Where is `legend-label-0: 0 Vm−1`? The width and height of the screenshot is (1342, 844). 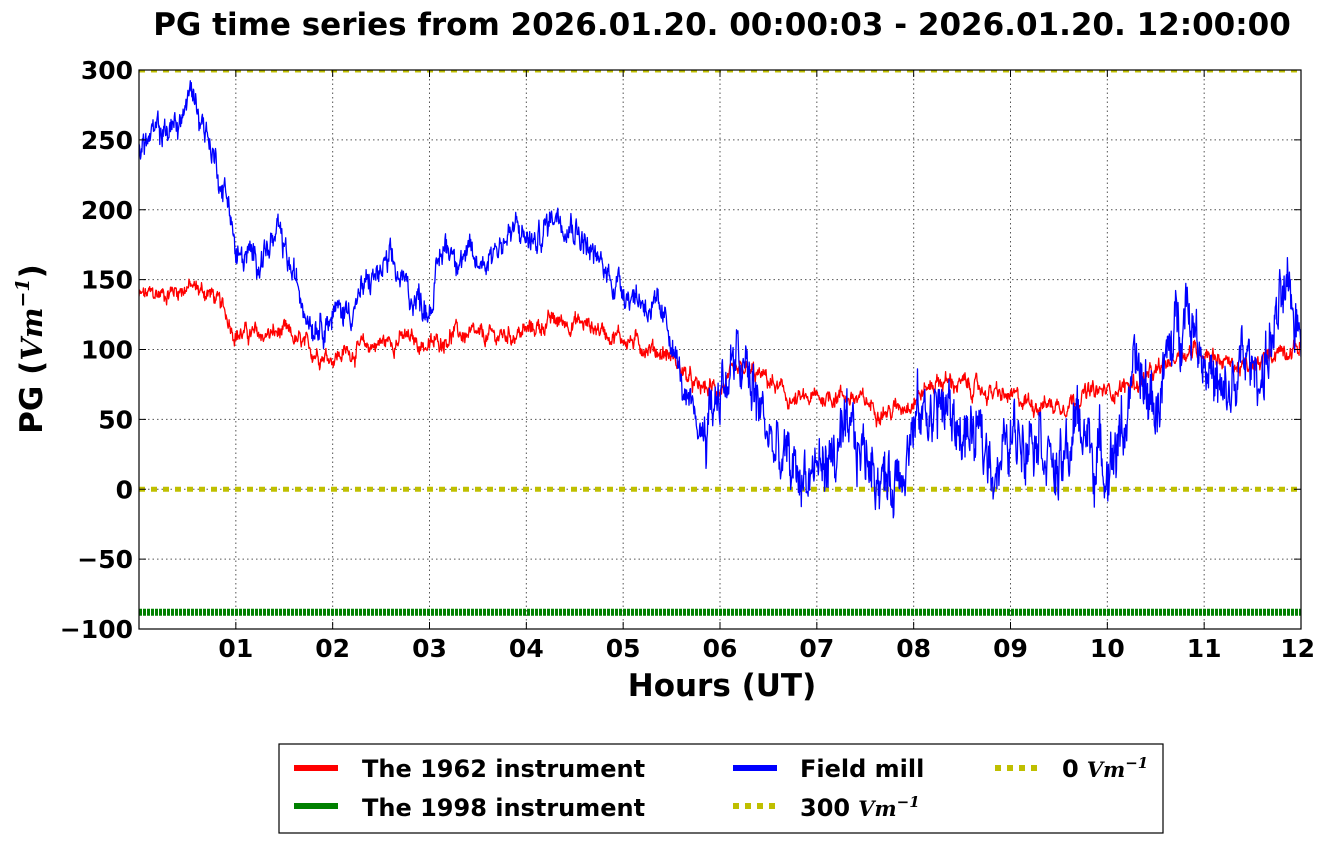 legend-label-0: 0 Vm−1 is located at coordinates (1105, 768).